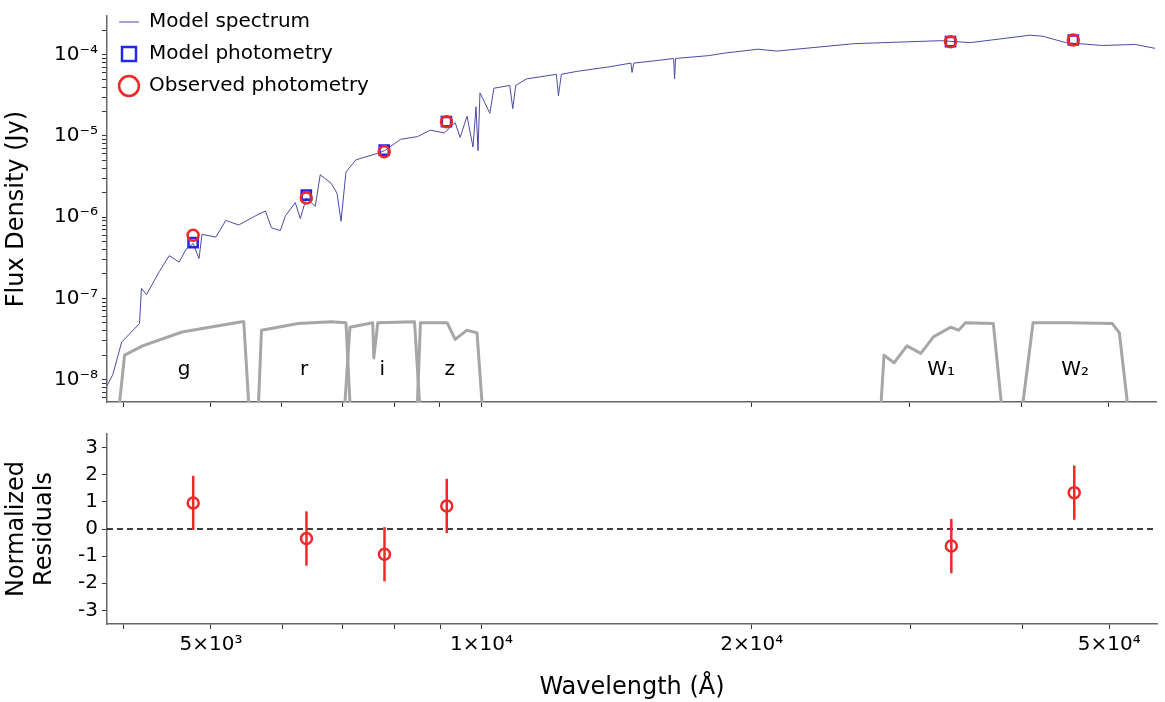 The image size is (1165, 702). I want to click on x-tick-label: 2×10⁴, so click(752, 643).